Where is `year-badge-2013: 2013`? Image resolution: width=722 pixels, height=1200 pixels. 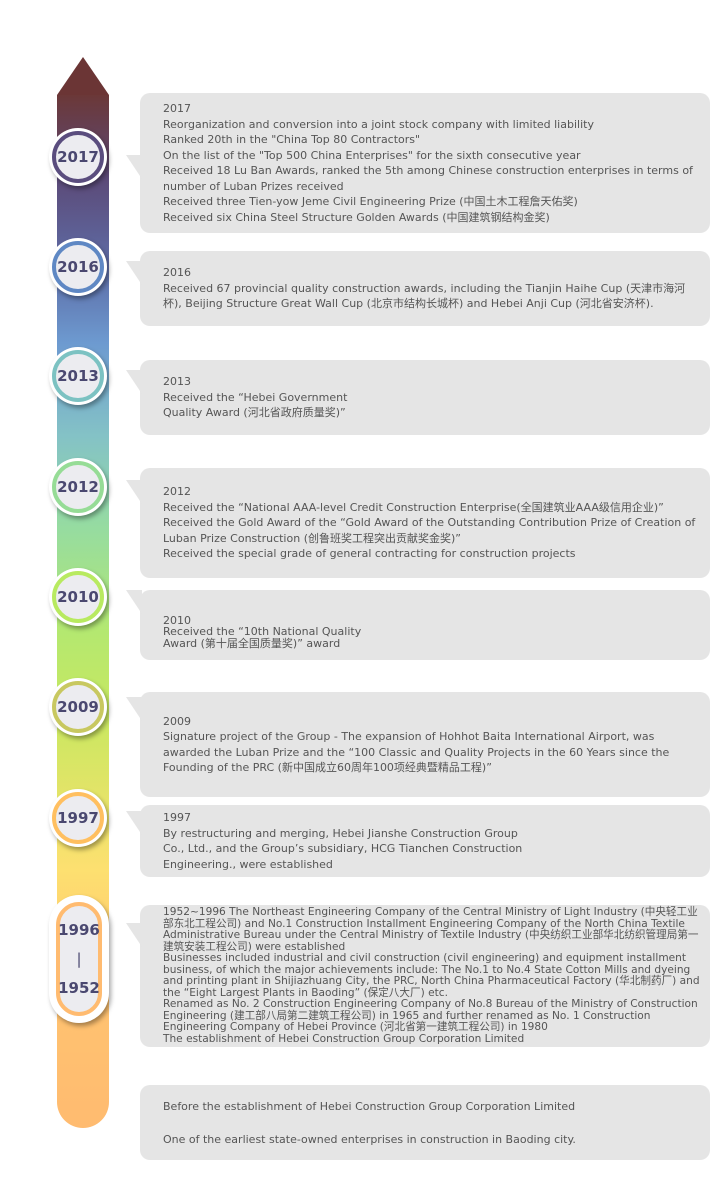 year-badge-2013: 2013 is located at coordinates (78, 376).